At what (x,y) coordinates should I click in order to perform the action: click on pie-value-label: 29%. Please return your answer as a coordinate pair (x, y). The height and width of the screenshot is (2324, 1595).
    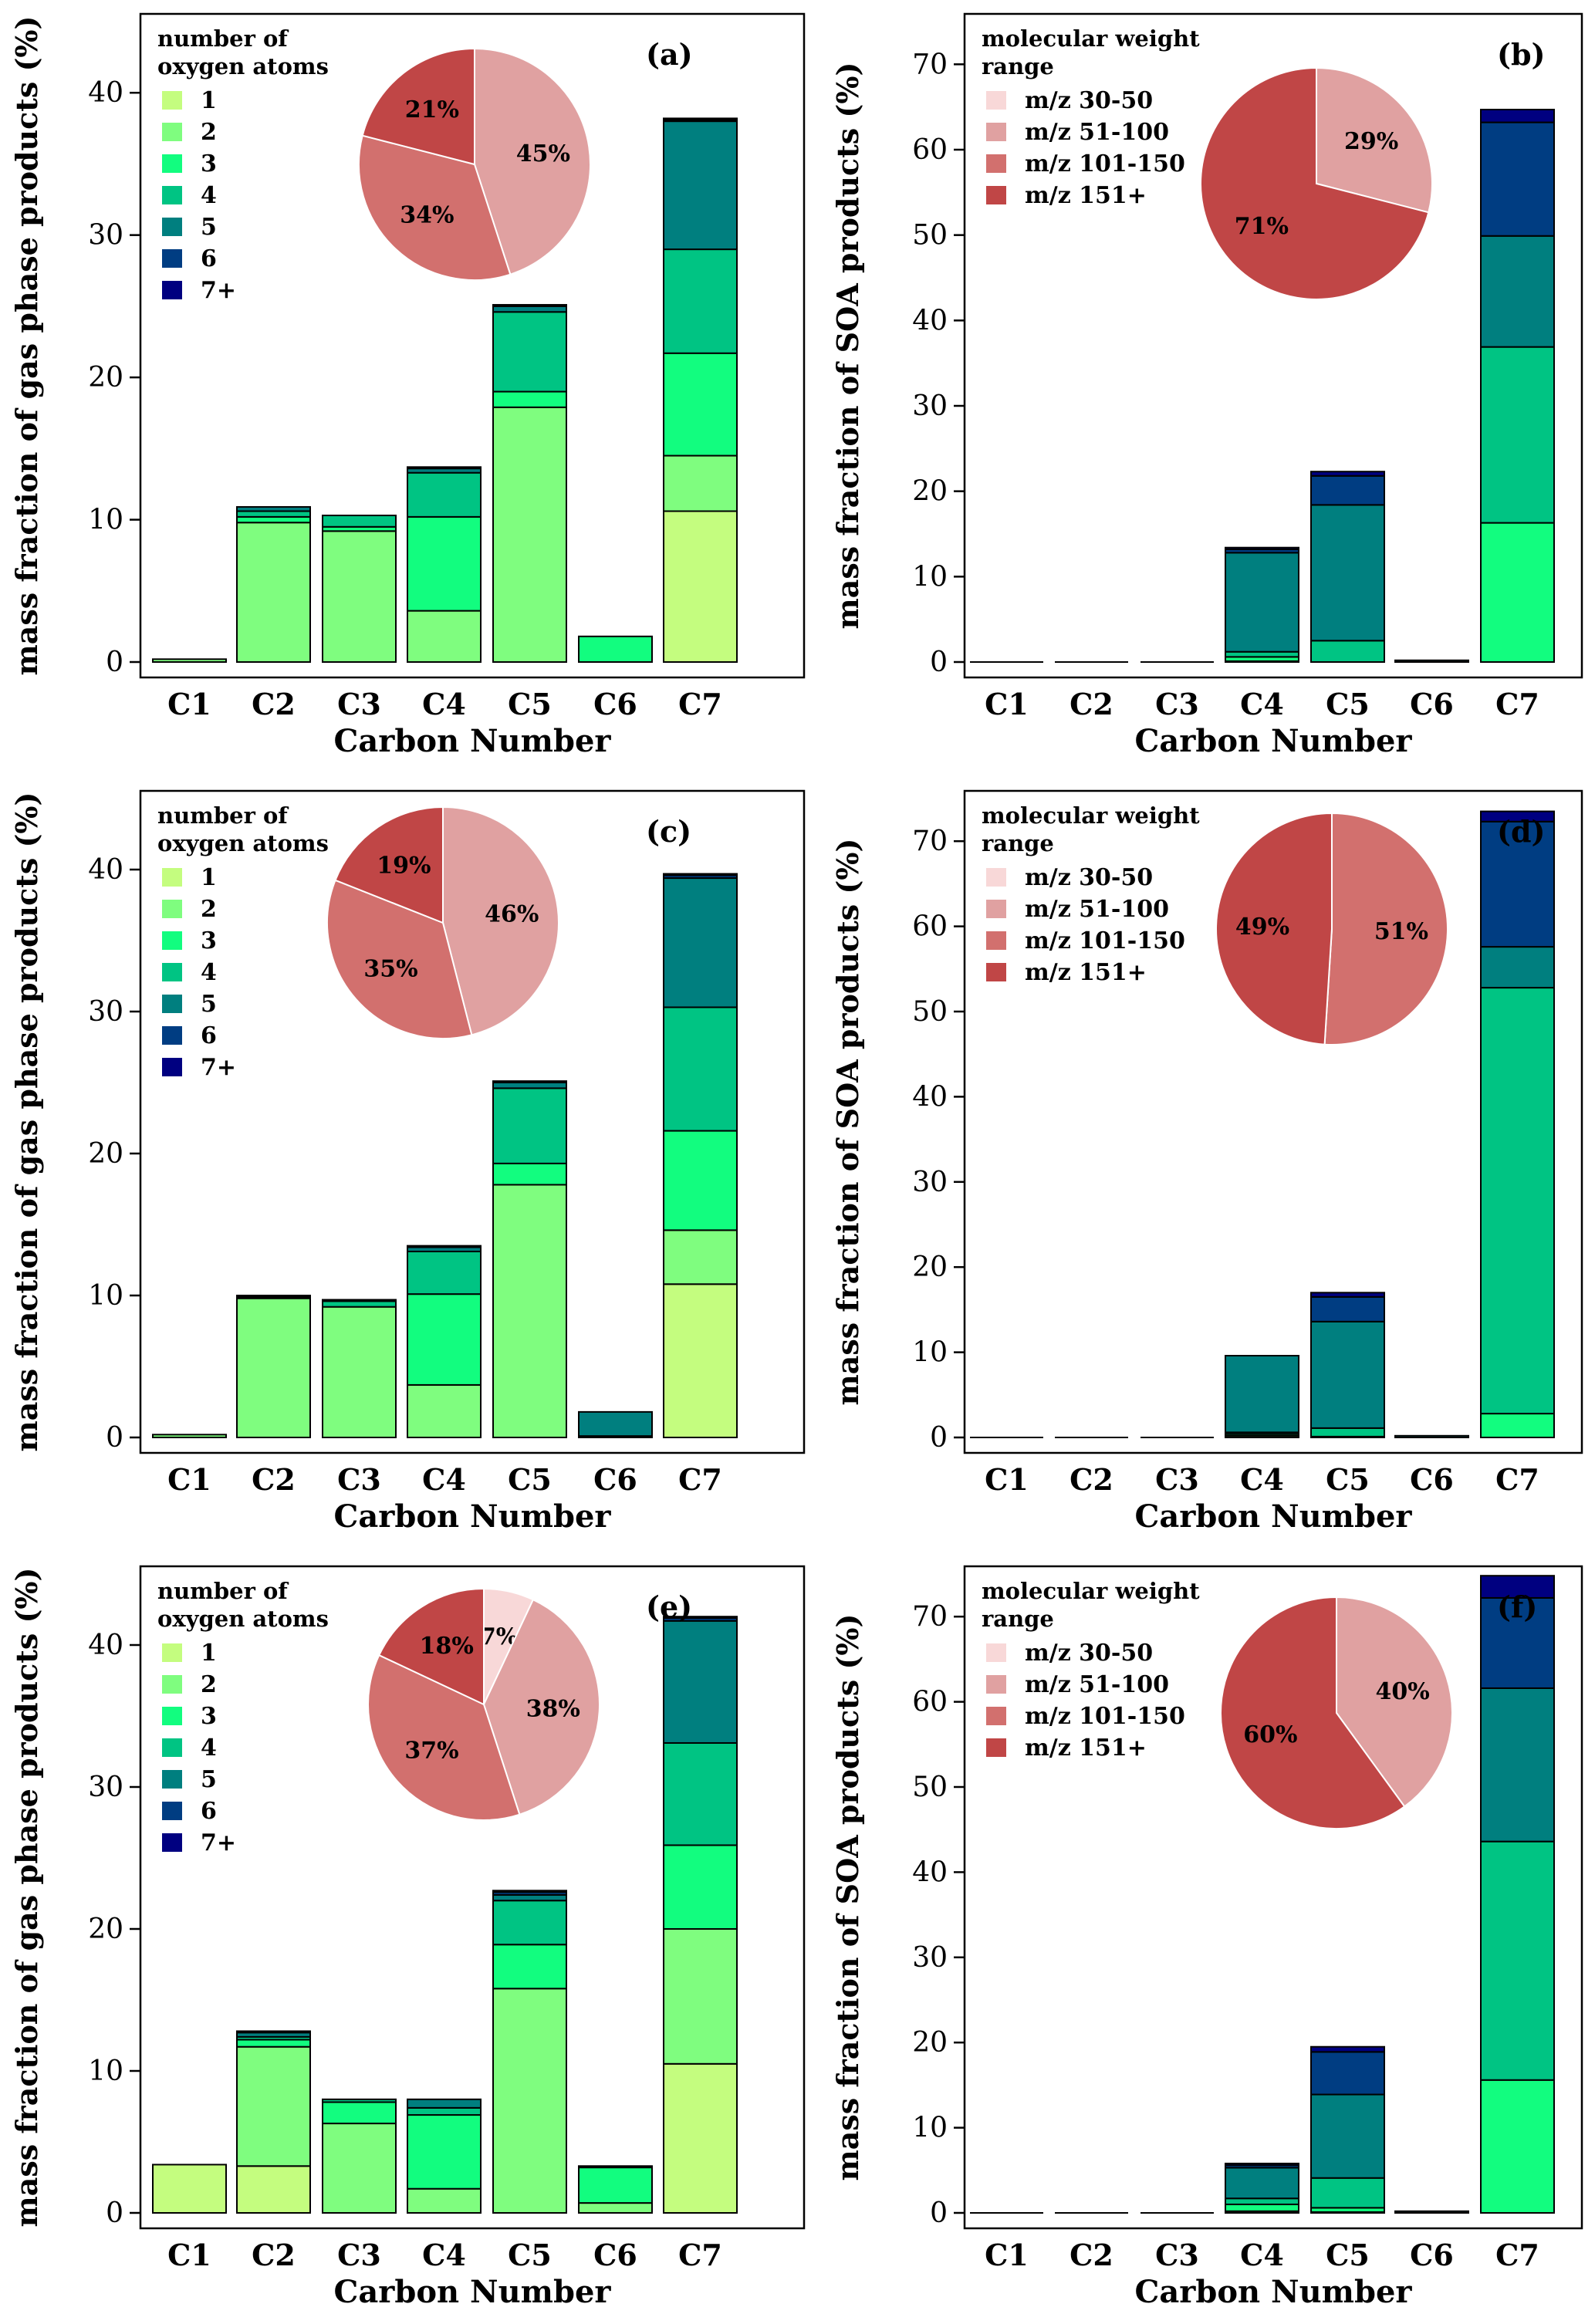
    Looking at the image, I should click on (1371, 141).